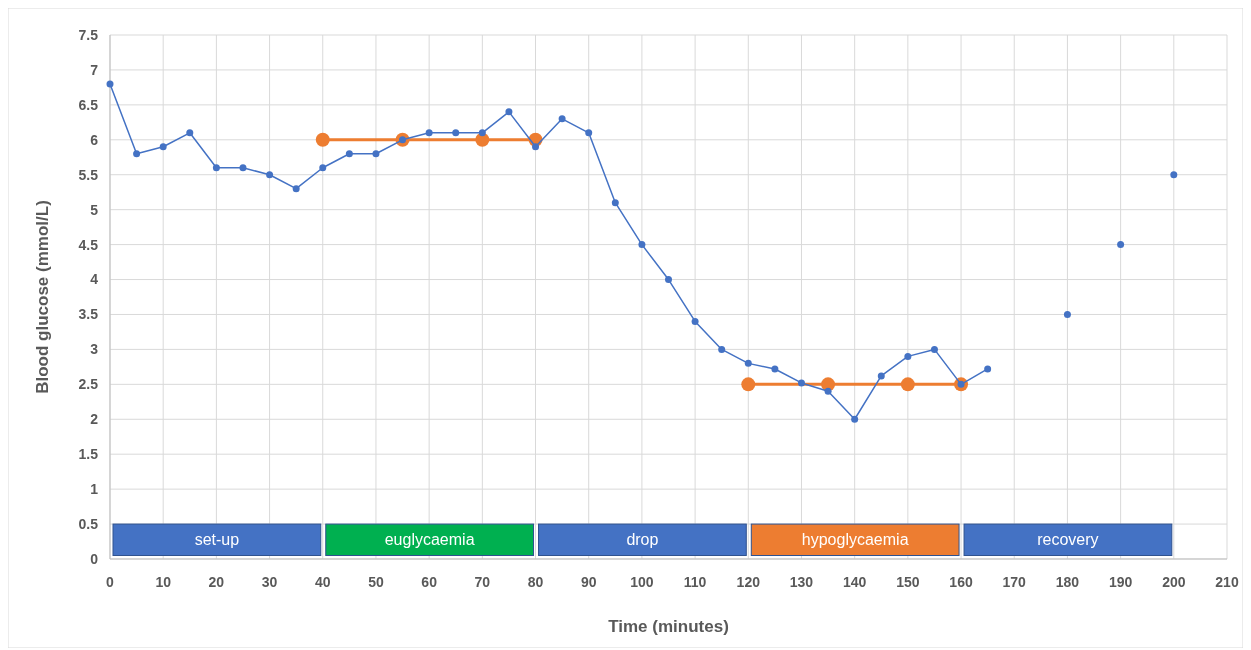  What do you see at coordinates (854, 582) in the screenshot?
I see `x-tick-label: 140` at bounding box center [854, 582].